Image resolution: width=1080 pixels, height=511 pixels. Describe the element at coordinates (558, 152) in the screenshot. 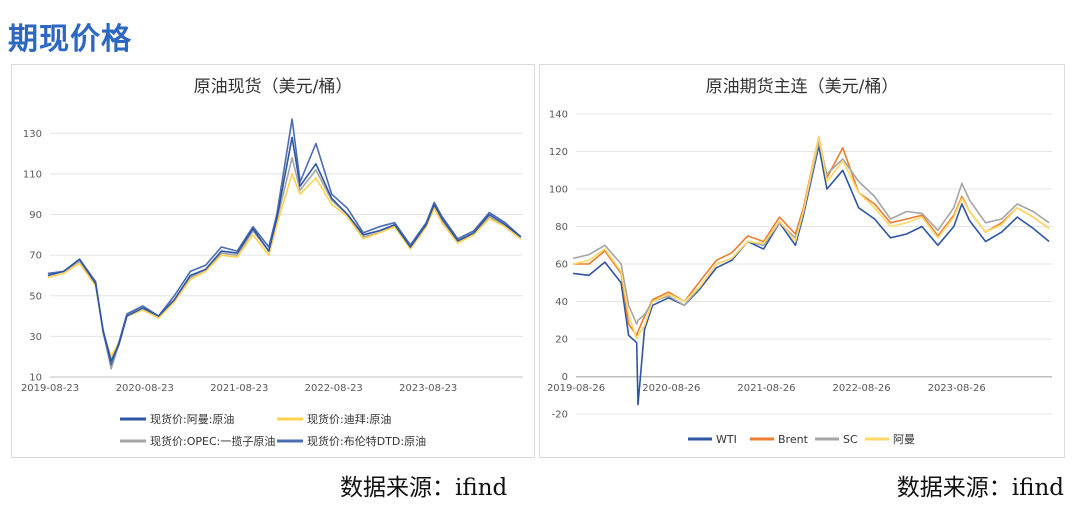

I see `y-tick-label: 120` at that location.